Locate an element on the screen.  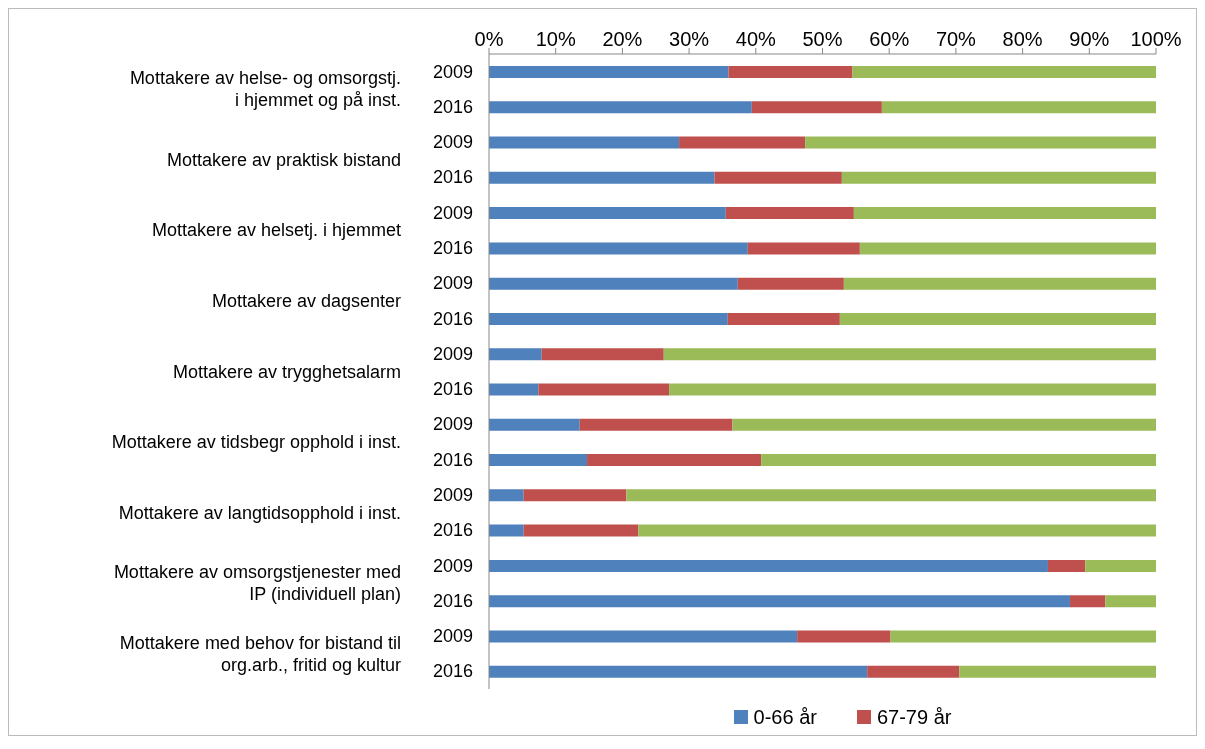
x-tick-label: 100% is located at coordinates (1156, 39).